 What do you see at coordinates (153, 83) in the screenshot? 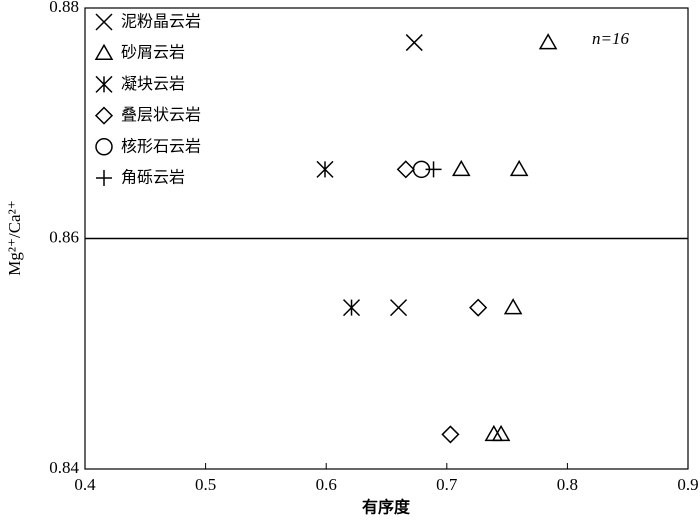
I see `legend-label: 凝块云岩` at bounding box center [153, 83].